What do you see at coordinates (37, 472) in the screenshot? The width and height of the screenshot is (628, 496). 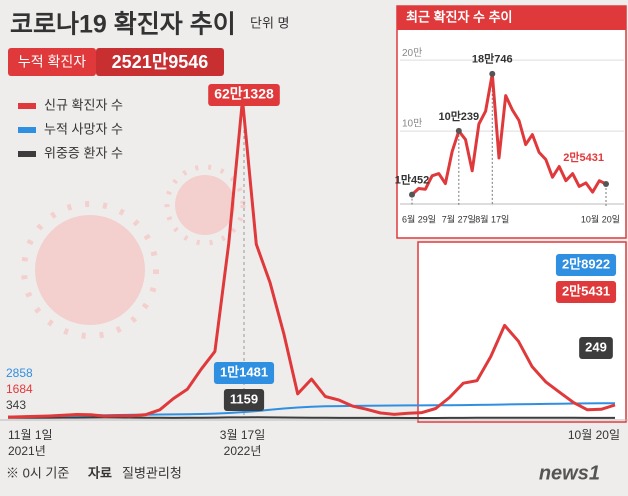 I see `source-note: ※ 0시 기준` at bounding box center [37, 472].